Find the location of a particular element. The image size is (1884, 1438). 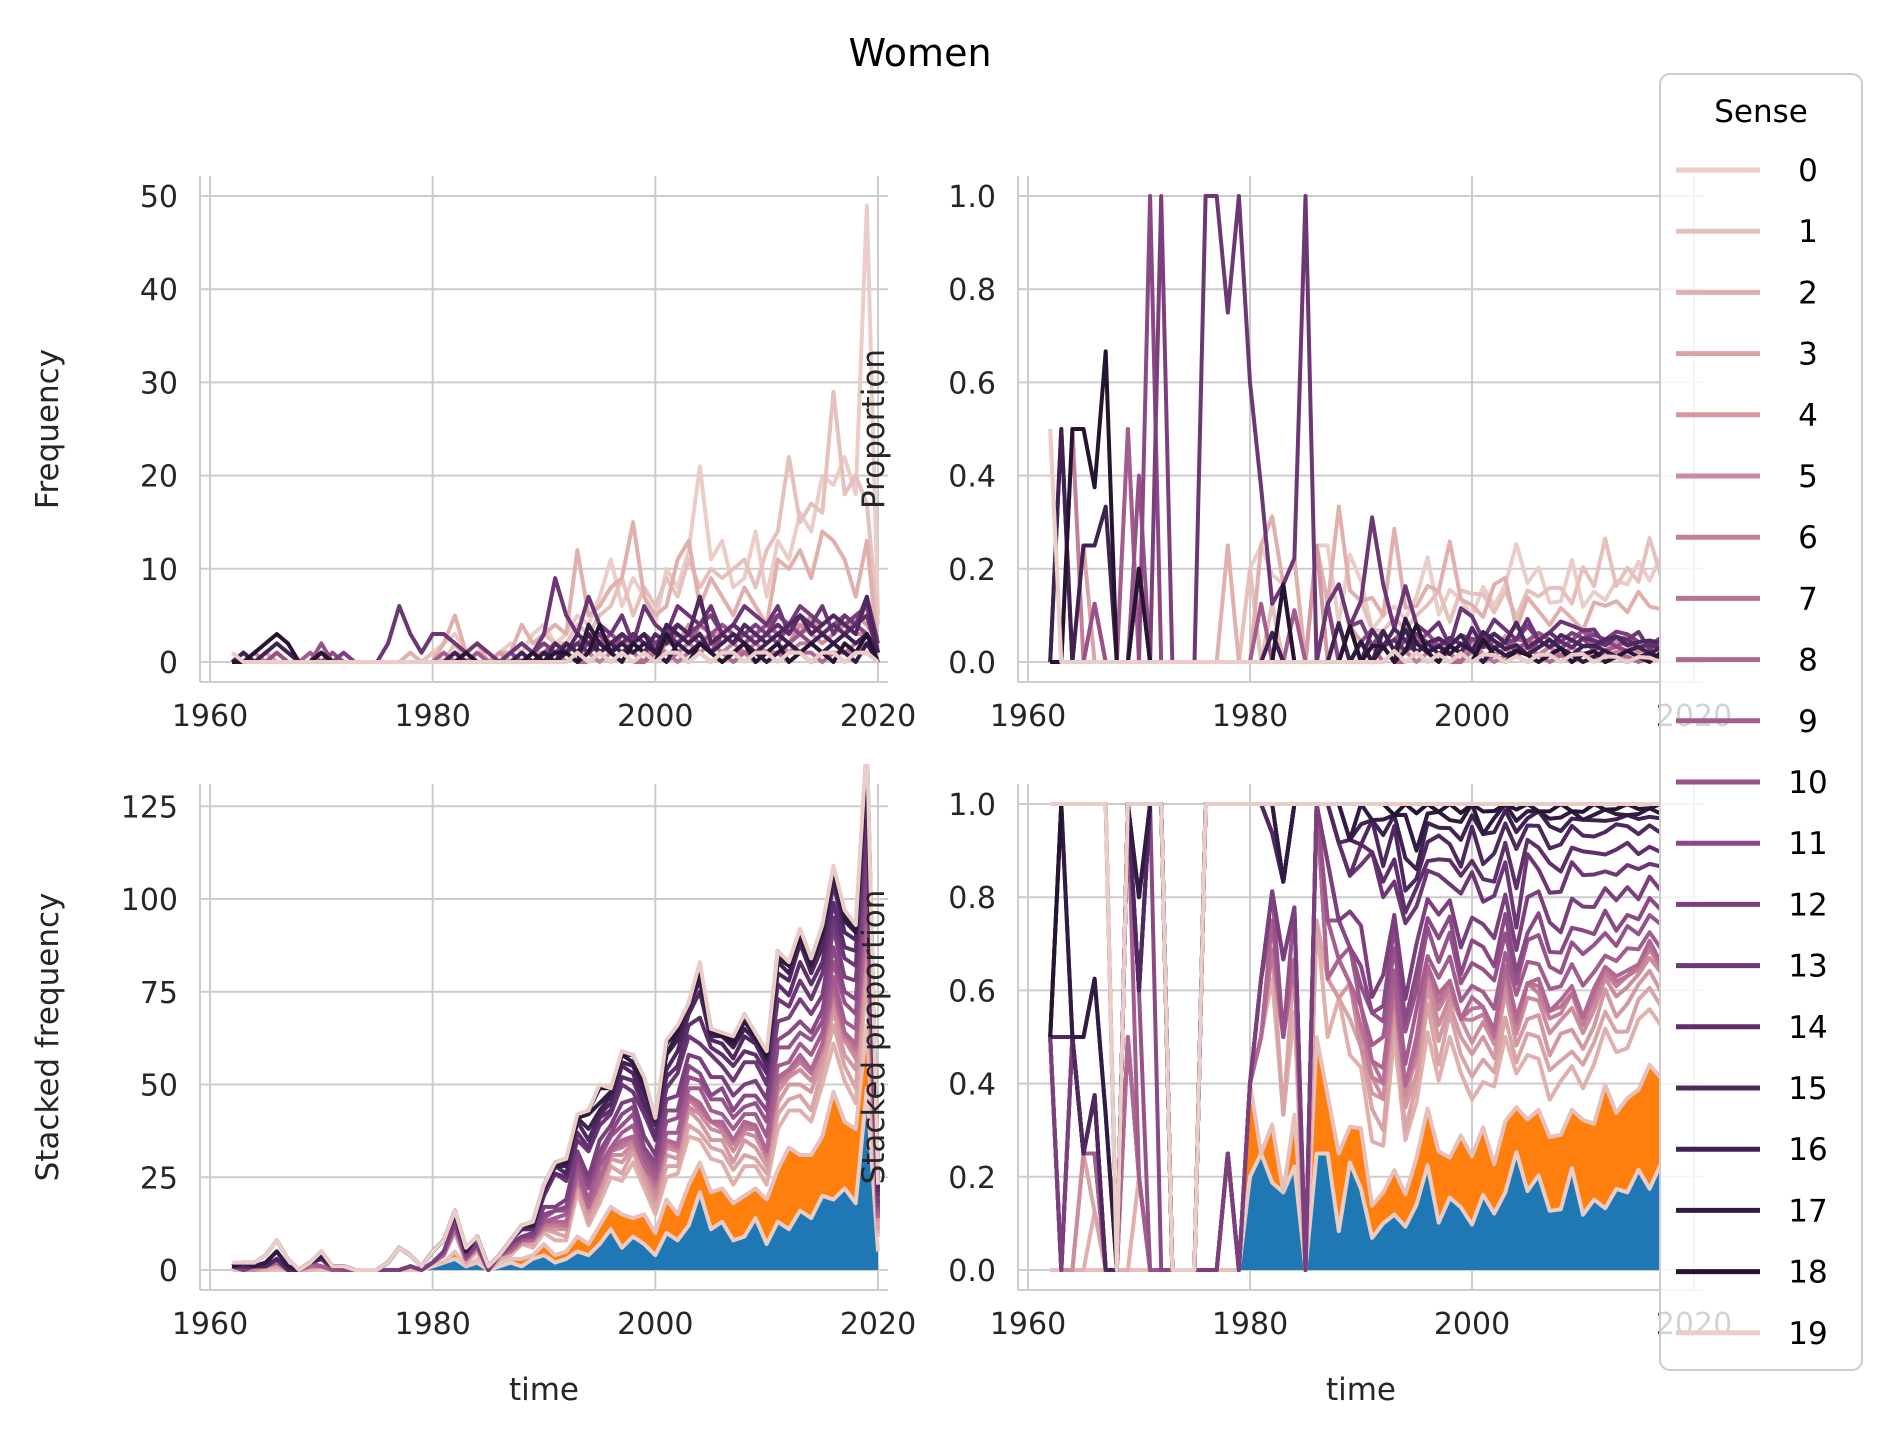

y-axis-label: Proportion is located at coordinates (874, 429).